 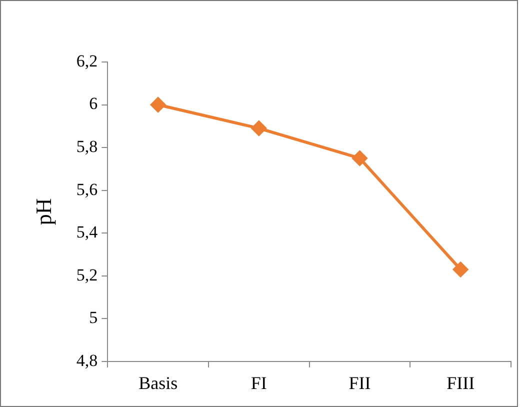 What do you see at coordinates (87, 232) in the screenshot?
I see `y-tick-label: 5,4` at bounding box center [87, 232].